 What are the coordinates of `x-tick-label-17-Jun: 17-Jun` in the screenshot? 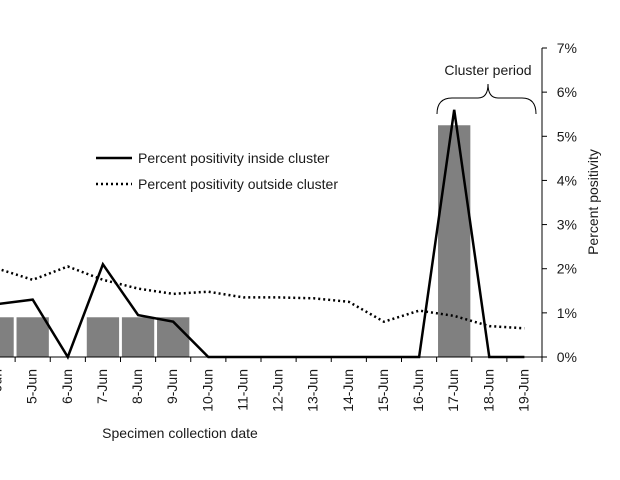 It's located at (453, 390).